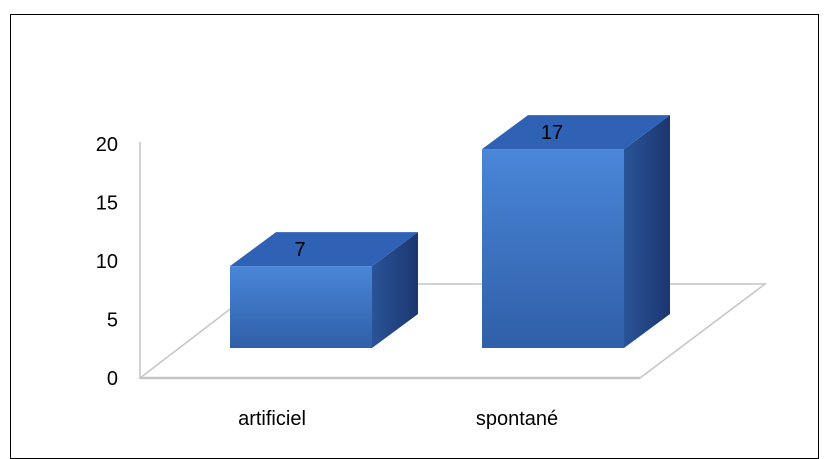 Image resolution: width=828 pixels, height=459 pixels. I want to click on y-tick-label: 20, so click(107, 145).